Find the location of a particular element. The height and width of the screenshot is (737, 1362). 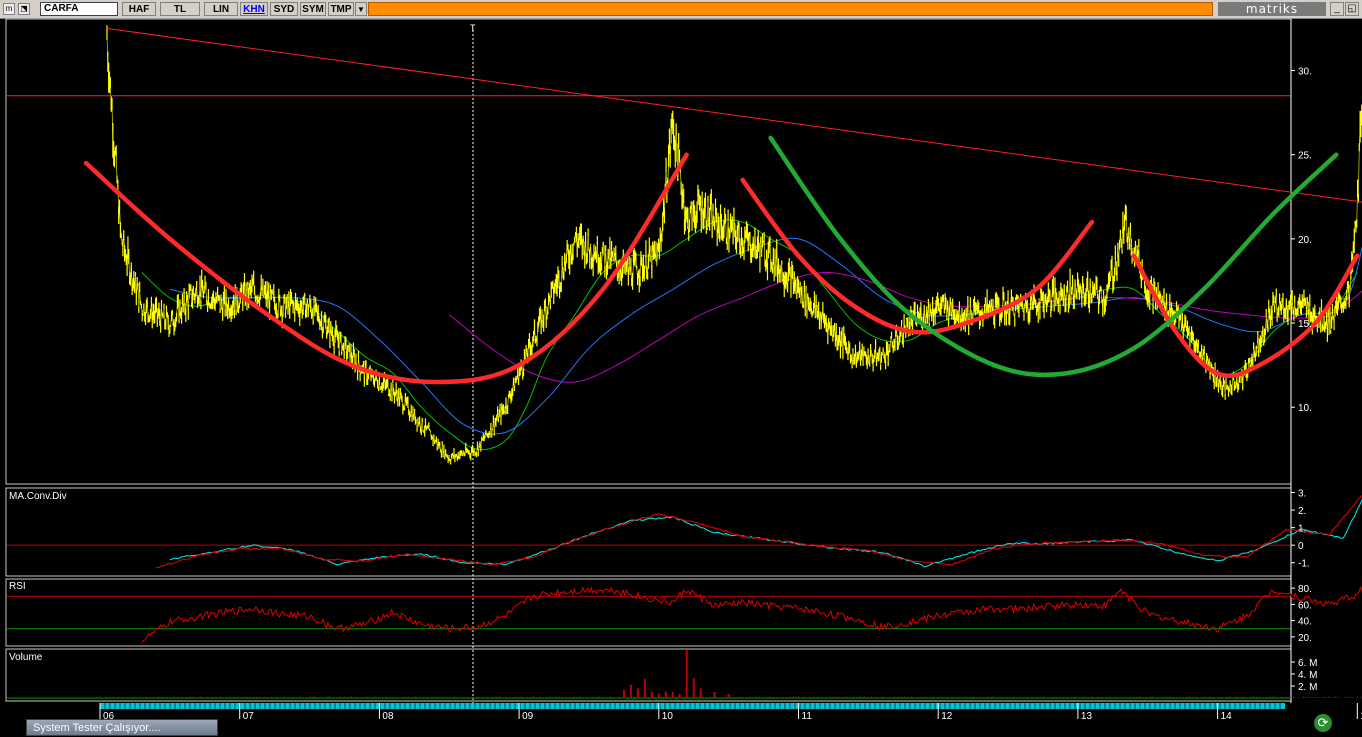

volume-tick-label: 4. M is located at coordinates (1307, 675).